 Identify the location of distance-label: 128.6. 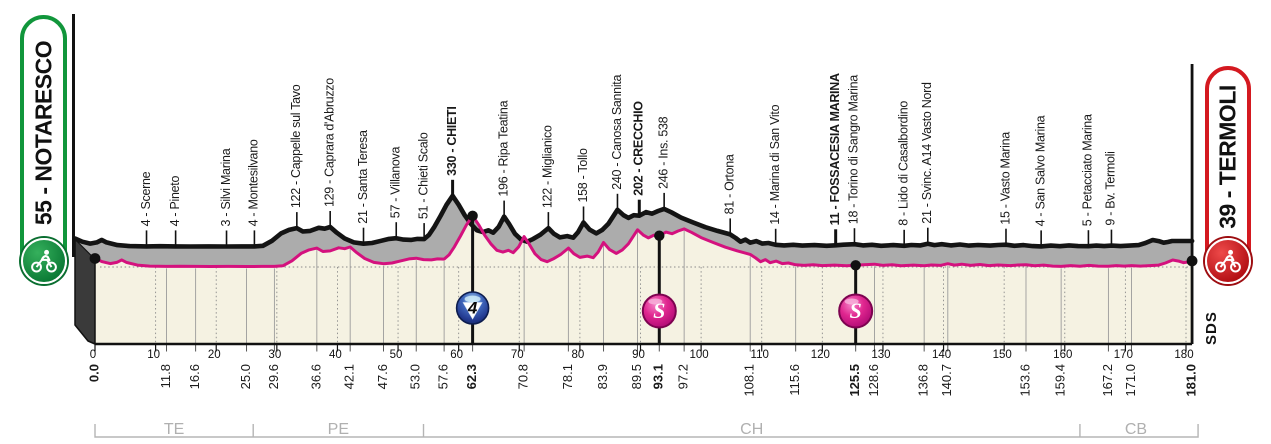
(873, 380).